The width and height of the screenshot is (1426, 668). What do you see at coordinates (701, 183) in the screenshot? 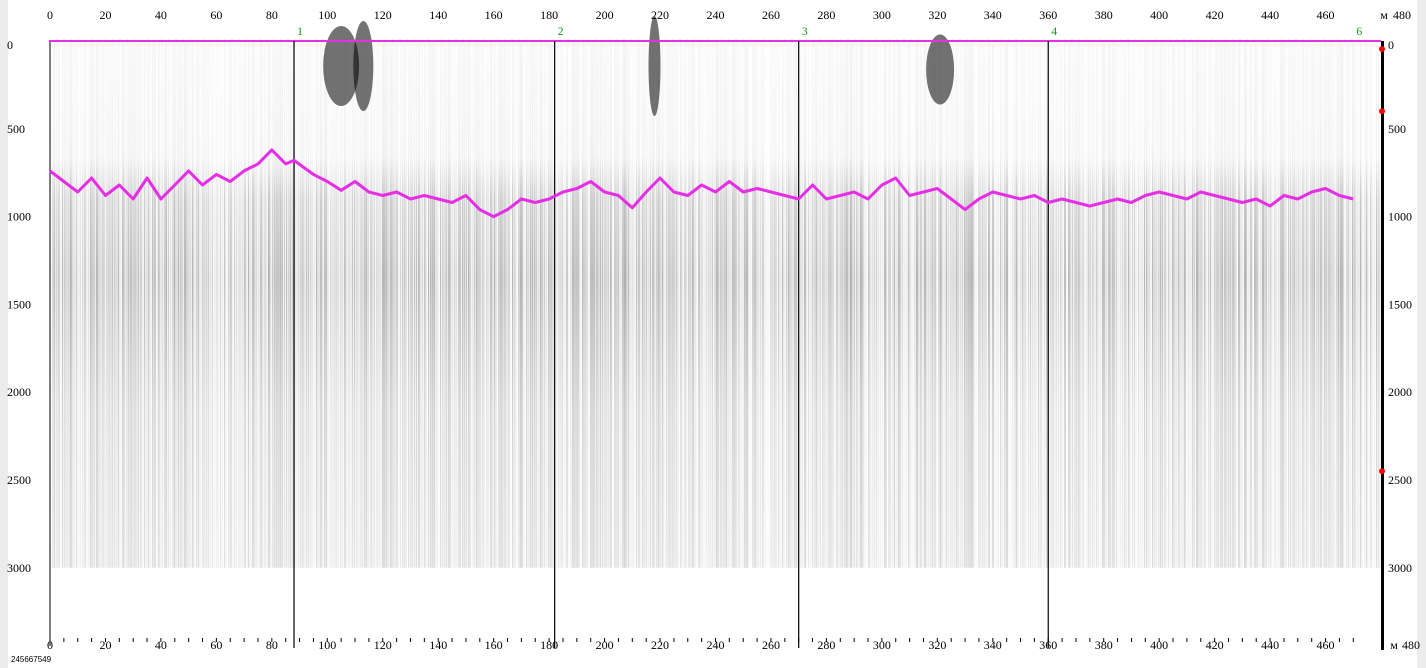
I see `horizon-trace-line` at bounding box center [701, 183].